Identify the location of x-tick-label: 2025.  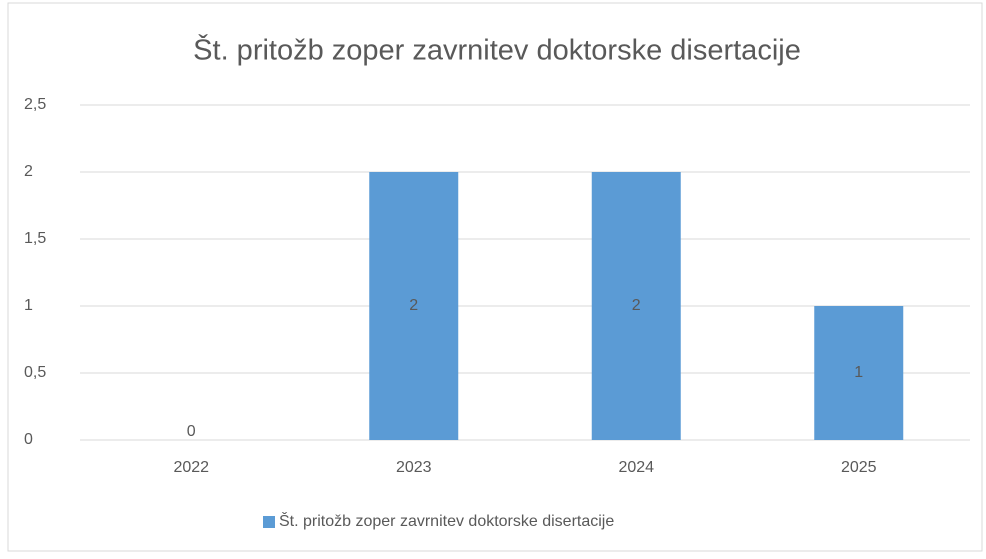
(859, 467).